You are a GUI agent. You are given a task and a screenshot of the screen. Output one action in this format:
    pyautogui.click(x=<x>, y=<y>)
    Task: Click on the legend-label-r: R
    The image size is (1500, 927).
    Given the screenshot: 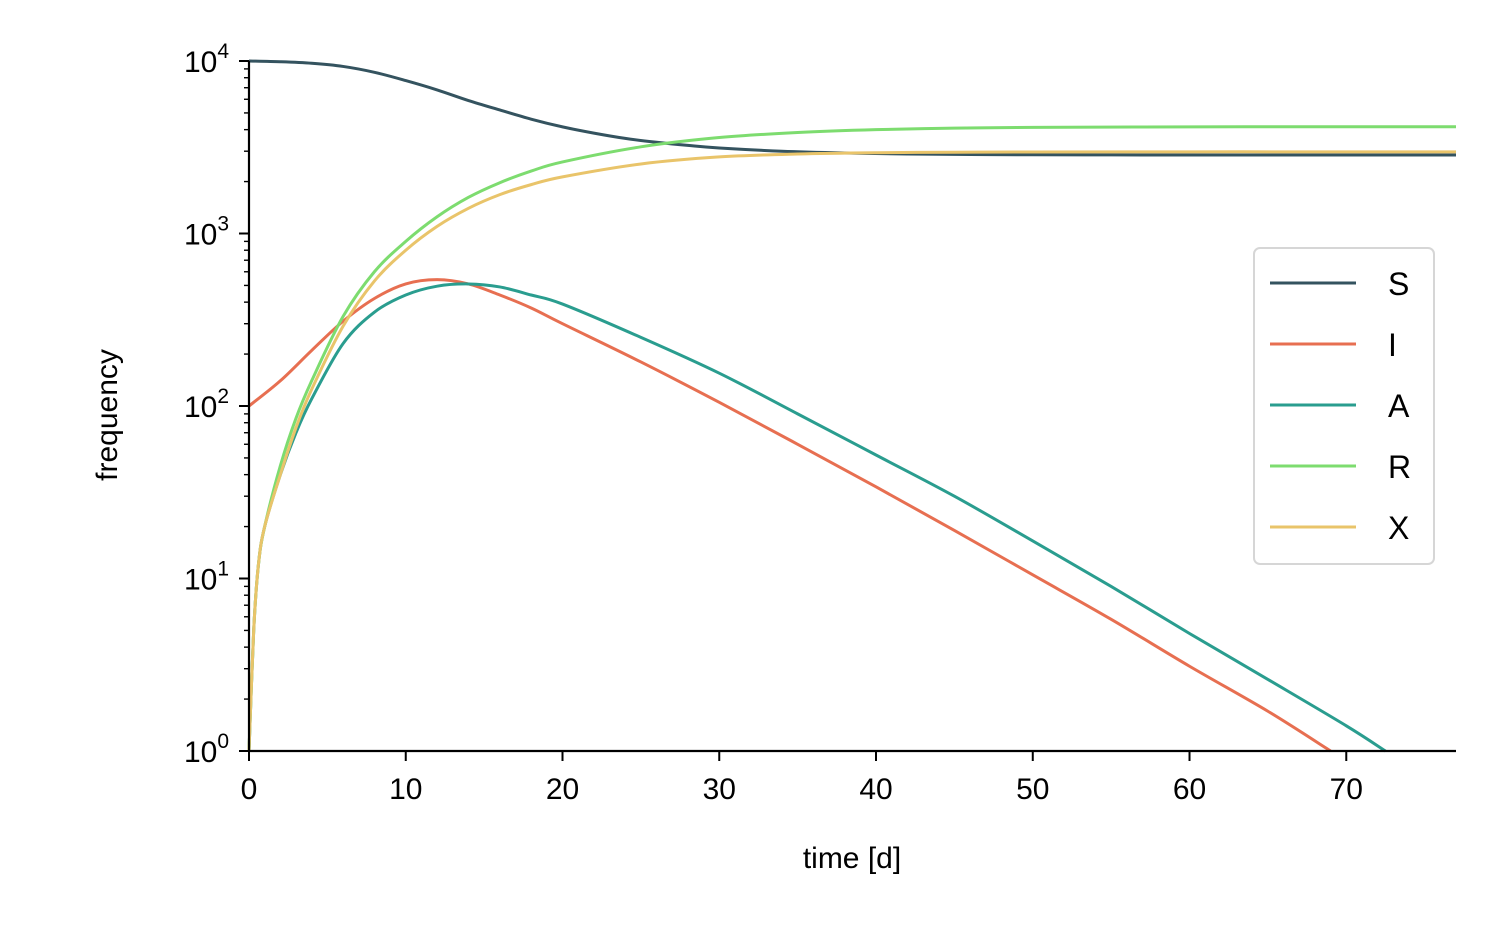 What is the action you would take?
    pyautogui.click(x=1399, y=467)
    